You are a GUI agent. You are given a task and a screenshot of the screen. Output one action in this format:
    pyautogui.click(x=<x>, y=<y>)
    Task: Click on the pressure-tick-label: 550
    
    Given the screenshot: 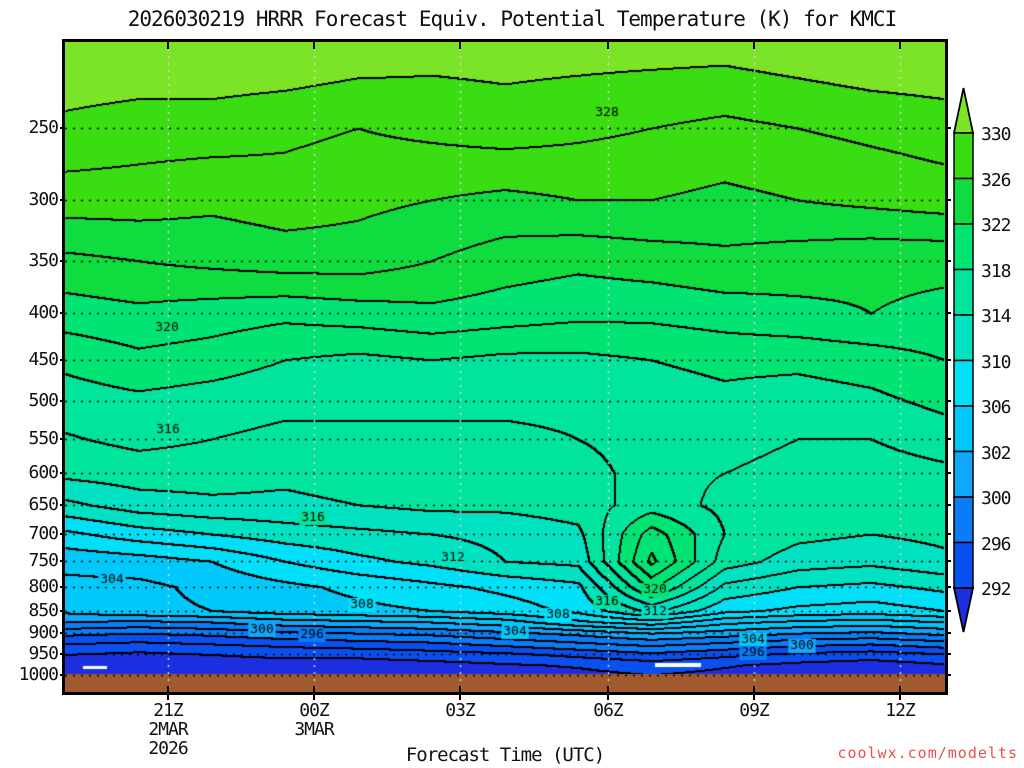 What is the action you would take?
    pyautogui.click(x=43, y=438)
    